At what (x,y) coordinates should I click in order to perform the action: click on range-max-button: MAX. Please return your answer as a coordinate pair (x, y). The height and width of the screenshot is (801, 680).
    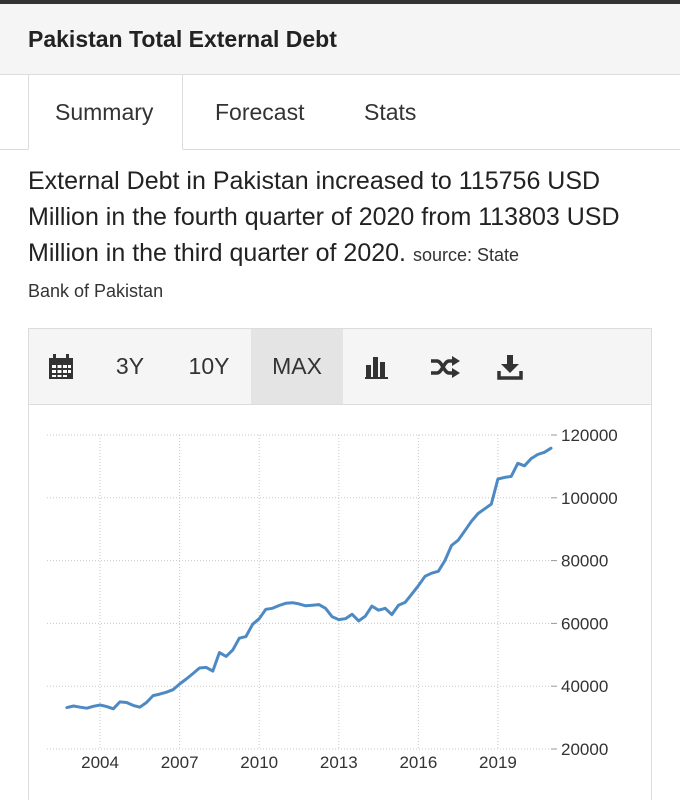
    Looking at the image, I should click on (297, 366).